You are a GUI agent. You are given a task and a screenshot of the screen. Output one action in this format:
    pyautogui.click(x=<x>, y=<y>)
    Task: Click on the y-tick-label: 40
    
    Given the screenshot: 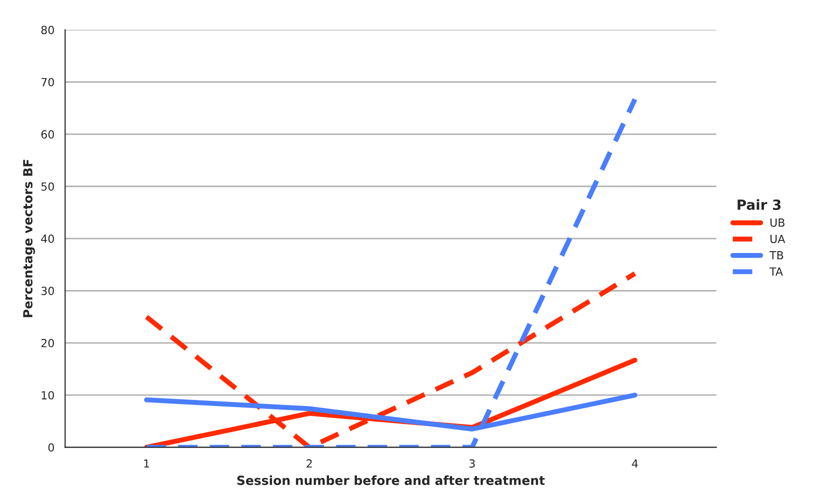 What is the action you would take?
    pyautogui.click(x=47, y=238)
    